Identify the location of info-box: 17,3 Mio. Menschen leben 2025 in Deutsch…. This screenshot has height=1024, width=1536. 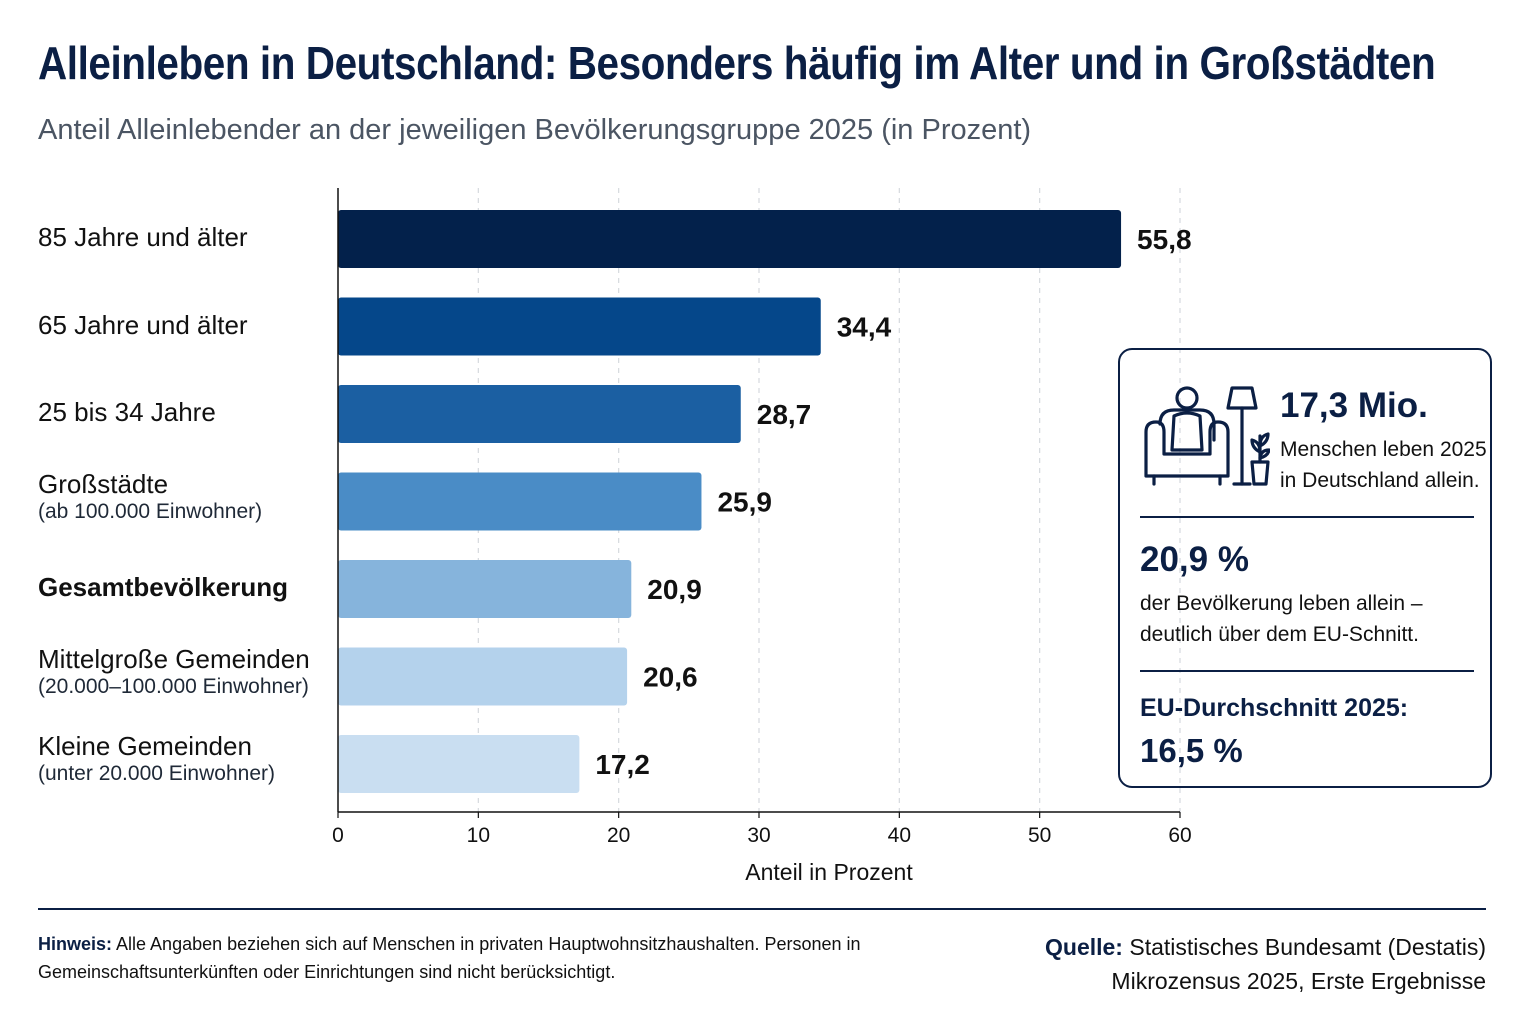
(1305, 568).